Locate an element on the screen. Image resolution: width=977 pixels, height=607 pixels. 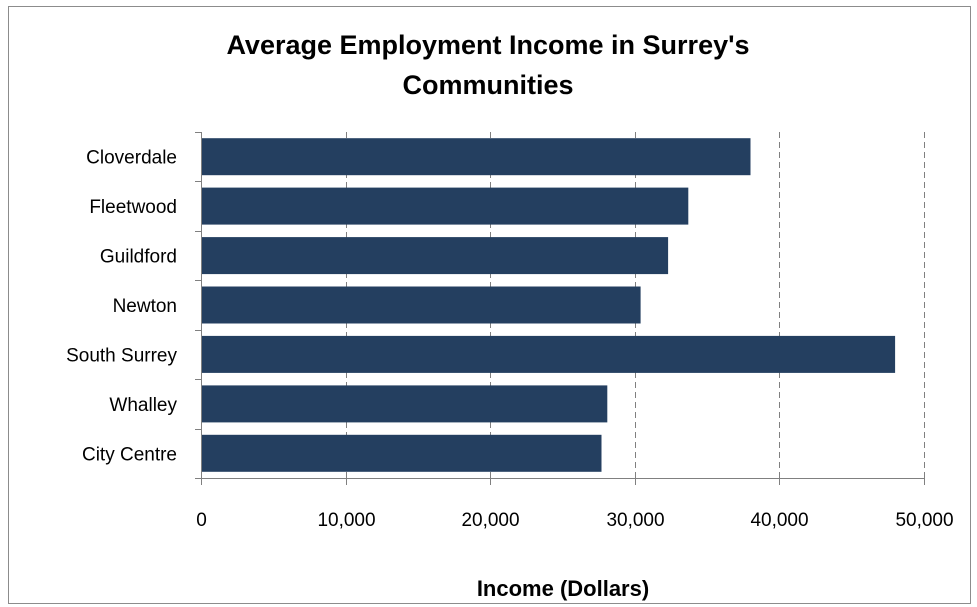
bar-cloverdale is located at coordinates (476, 157).